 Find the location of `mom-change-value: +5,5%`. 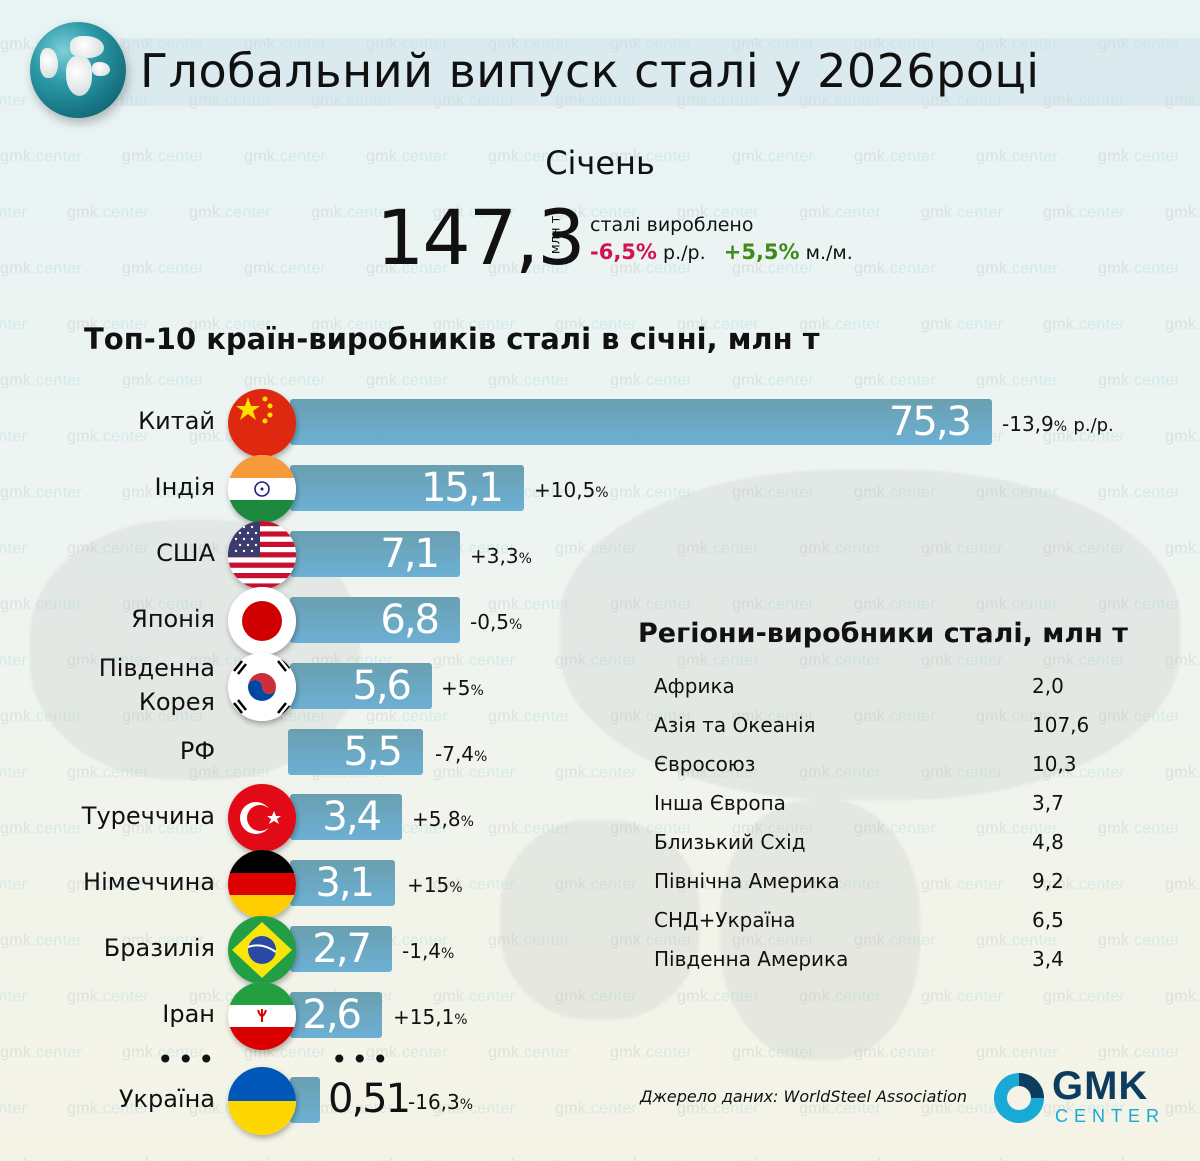

mom-change-value: +5,5% is located at coordinates (761, 252).